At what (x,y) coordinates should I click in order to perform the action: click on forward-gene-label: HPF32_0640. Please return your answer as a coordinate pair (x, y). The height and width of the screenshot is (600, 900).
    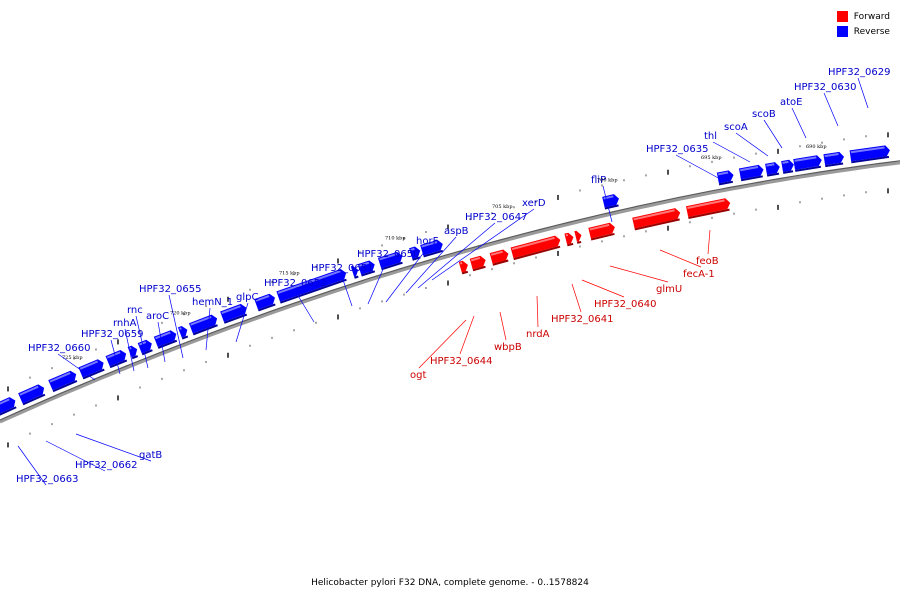
    Looking at the image, I should click on (625, 304).